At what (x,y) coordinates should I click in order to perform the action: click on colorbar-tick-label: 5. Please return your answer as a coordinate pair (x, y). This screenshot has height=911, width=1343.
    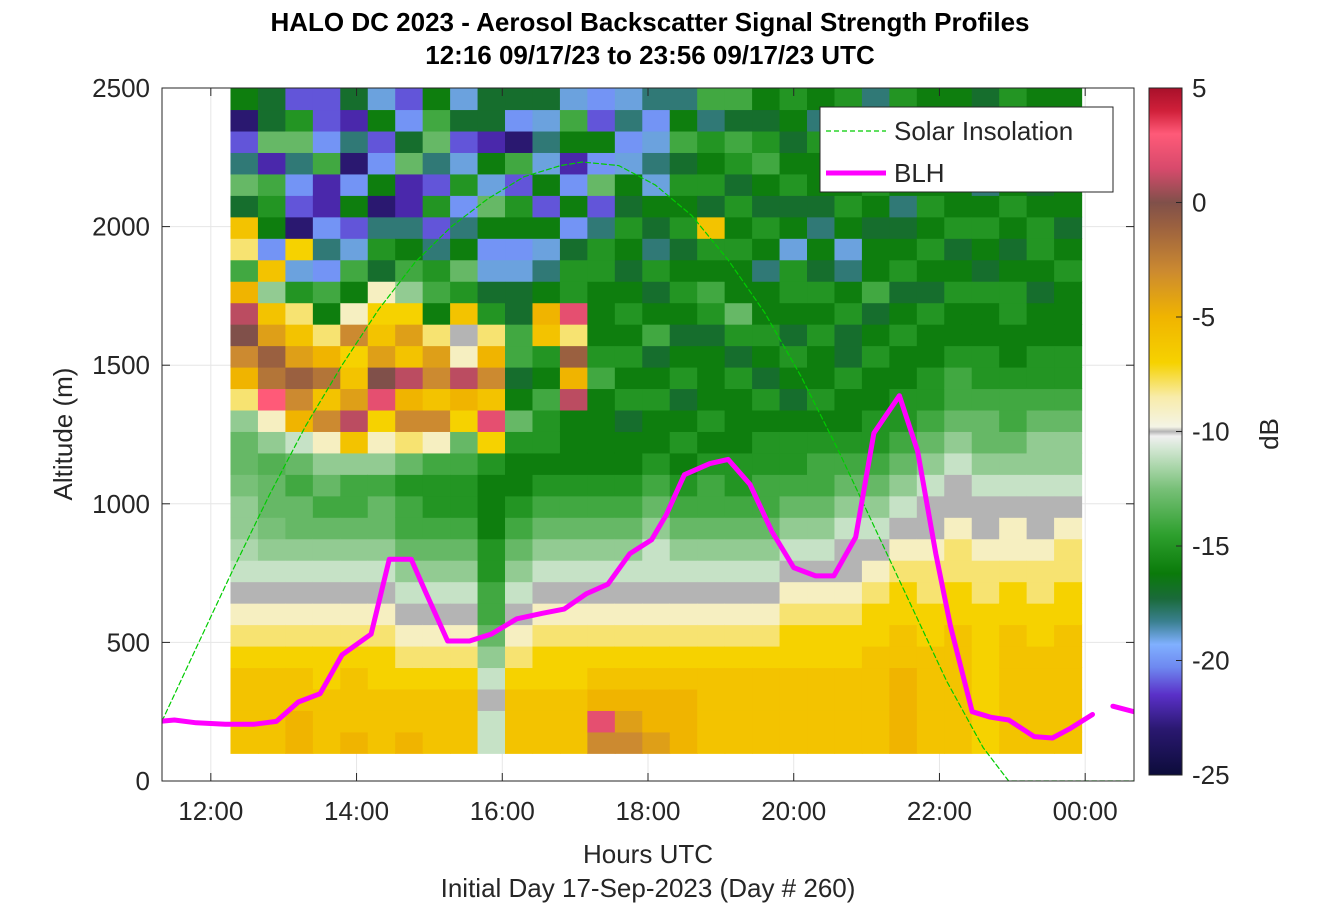
    Looking at the image, I should click on (1199, 88).